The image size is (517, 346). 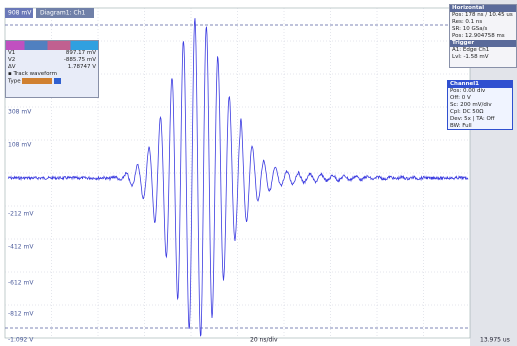 I want to click on axis-label: -1.092 V, so click(x=21, y=340).